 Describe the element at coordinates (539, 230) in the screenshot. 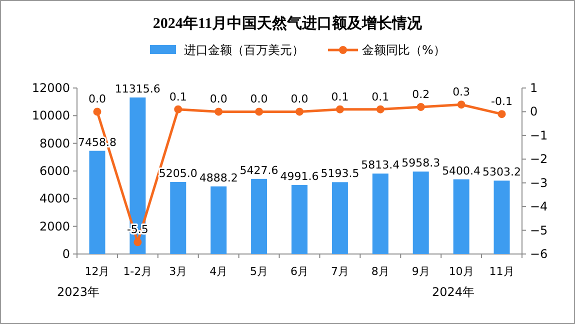

I see `y2-tick-label: −5` at that location.